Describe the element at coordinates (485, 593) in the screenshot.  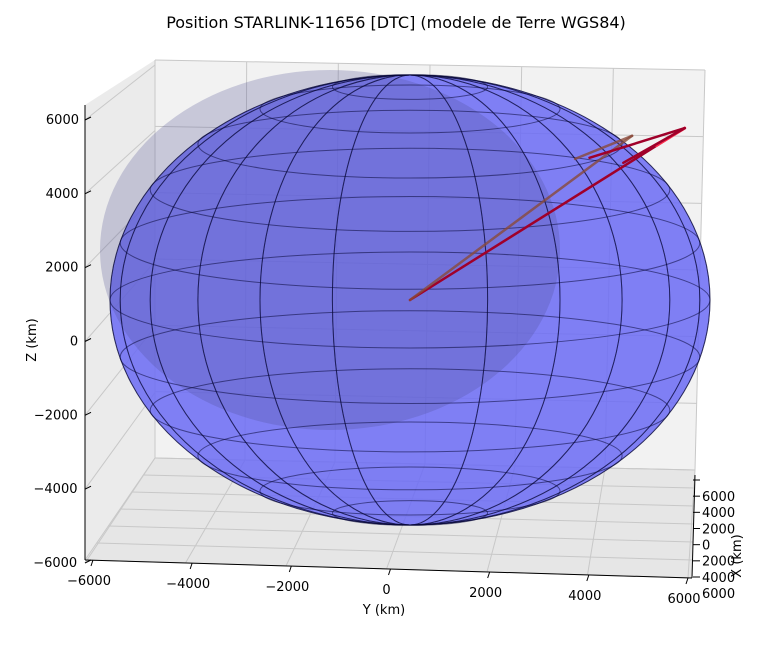
I see `y-tick-label: 2000` at that location.